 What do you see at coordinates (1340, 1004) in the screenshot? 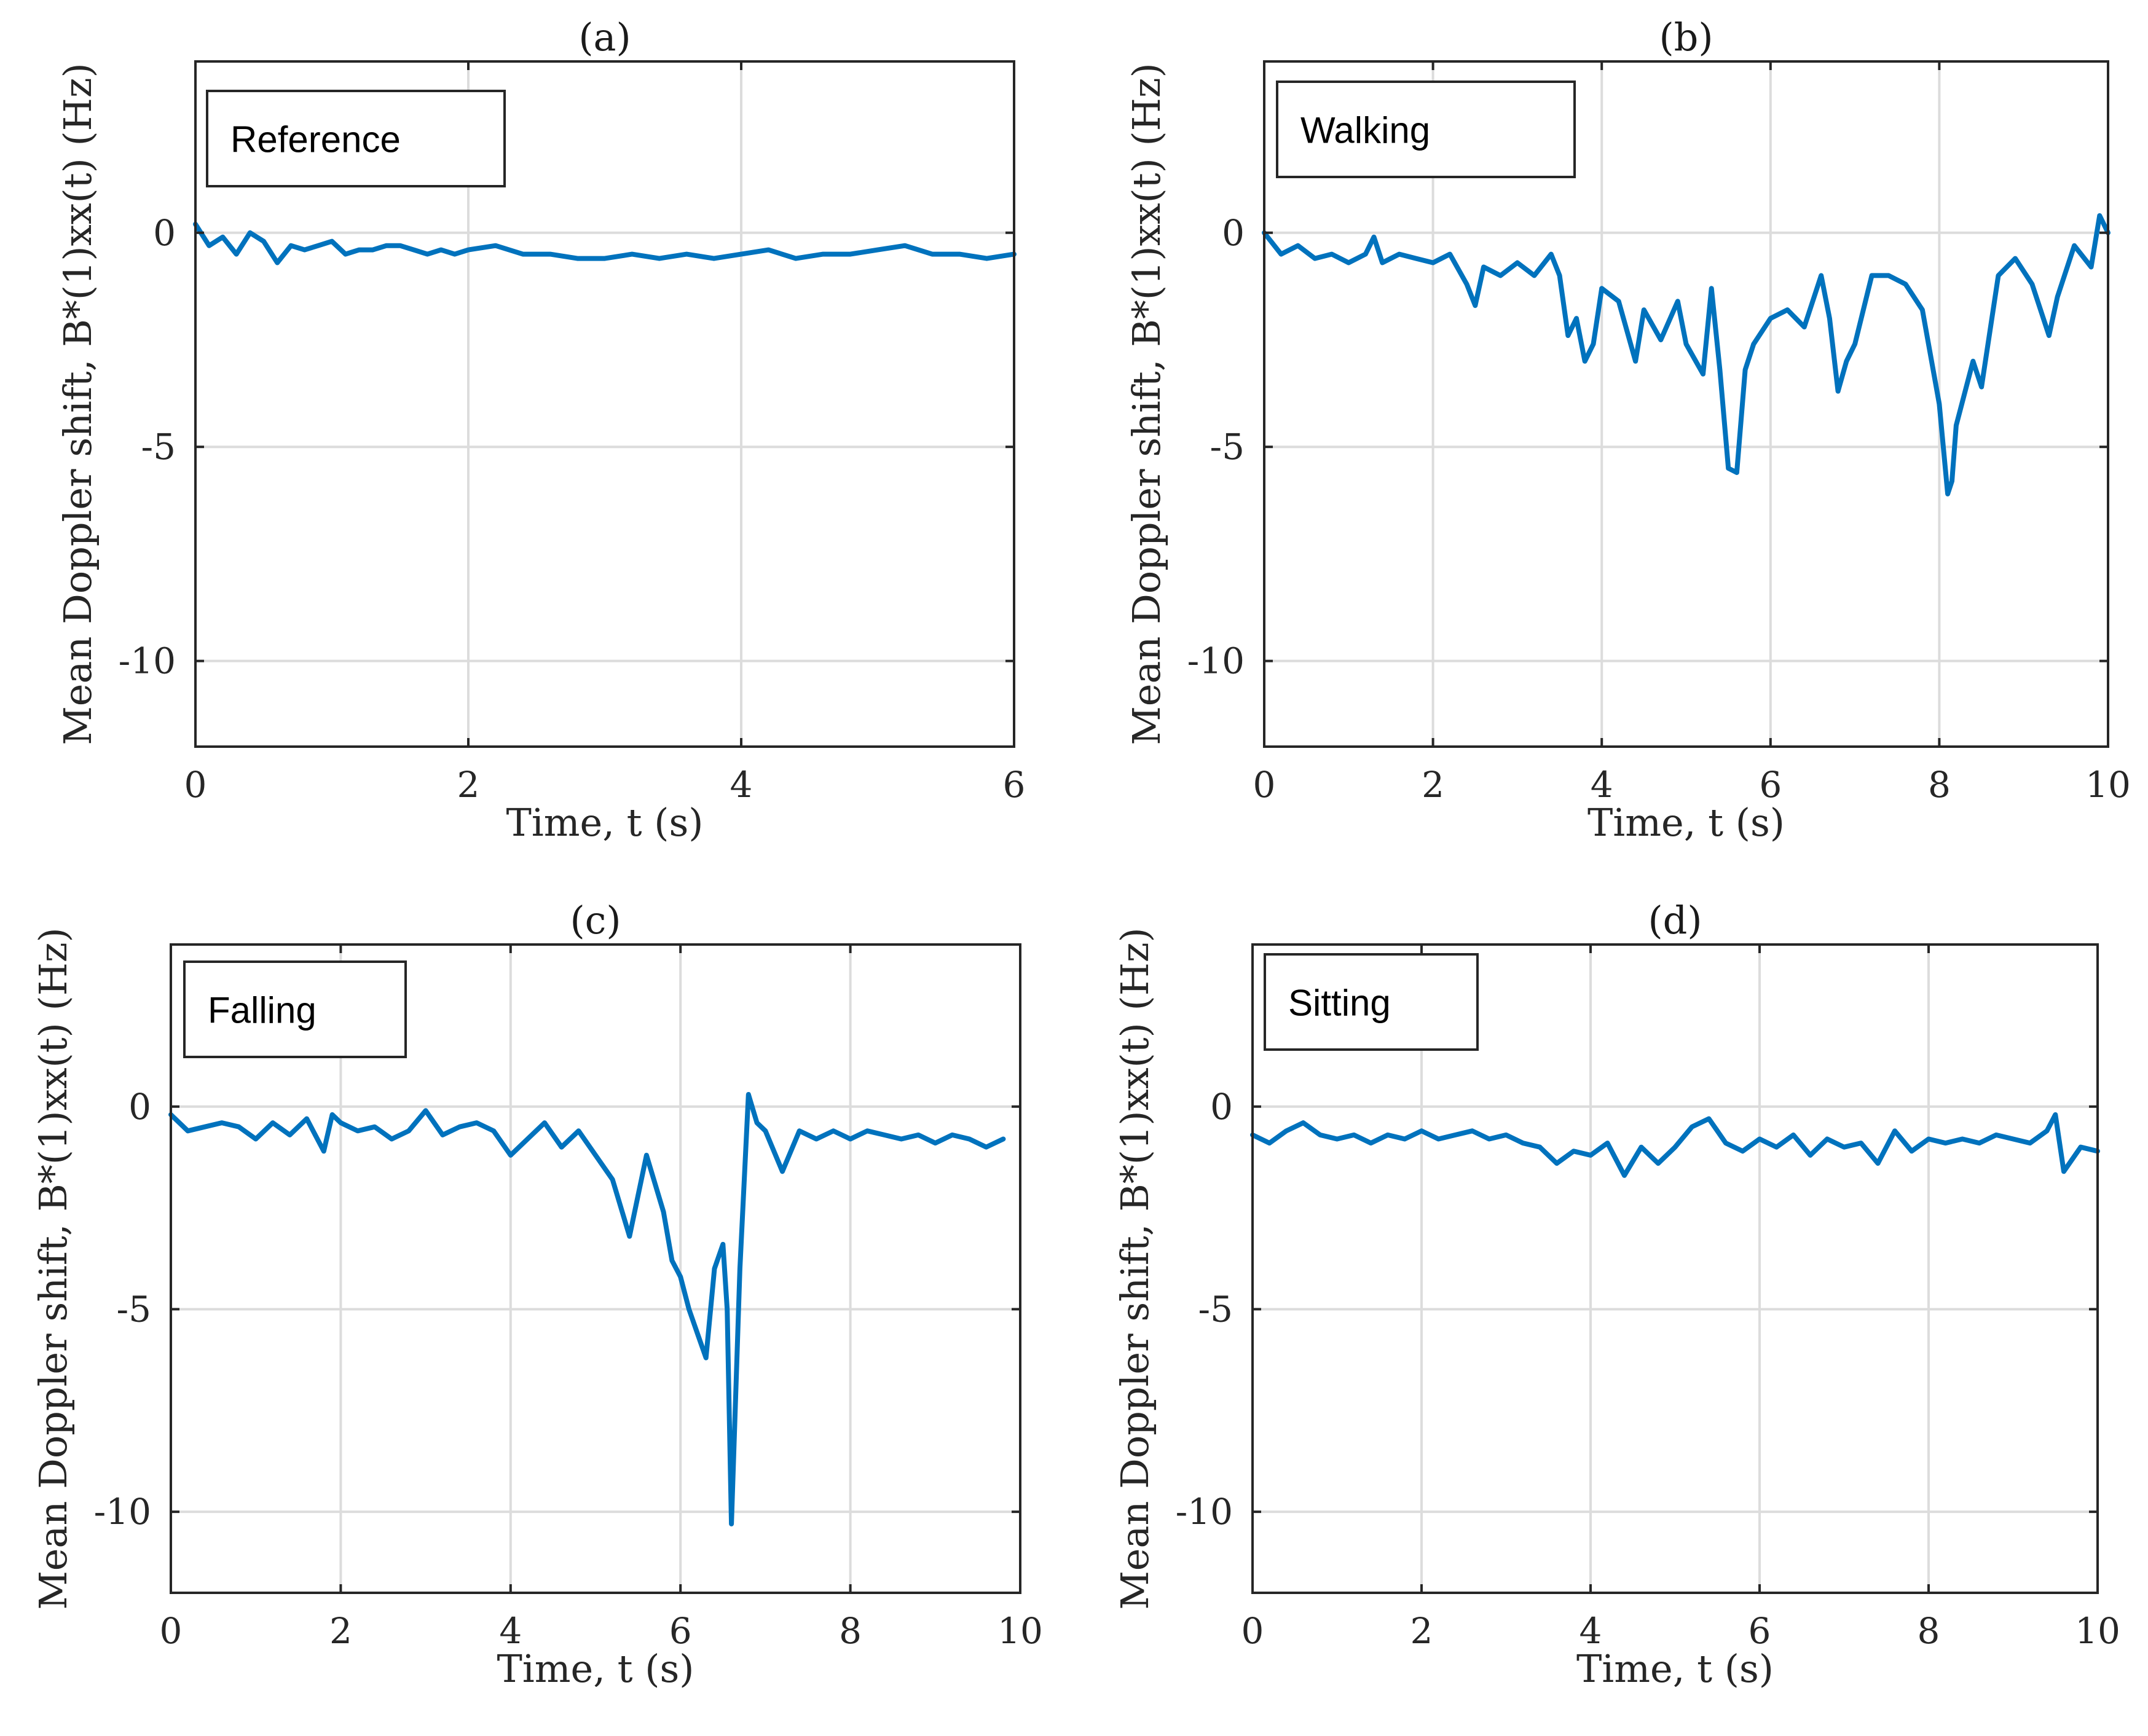
I see `legend-label: Sitting` at bounding box center [1340, 1004].